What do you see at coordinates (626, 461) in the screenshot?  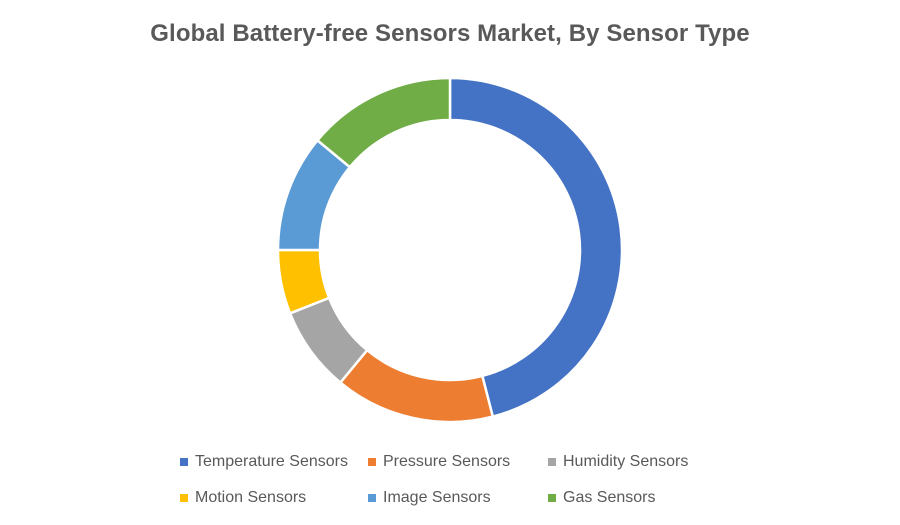 I see `legend-label: Humidity Sensors` at bounding box center [626, 461].